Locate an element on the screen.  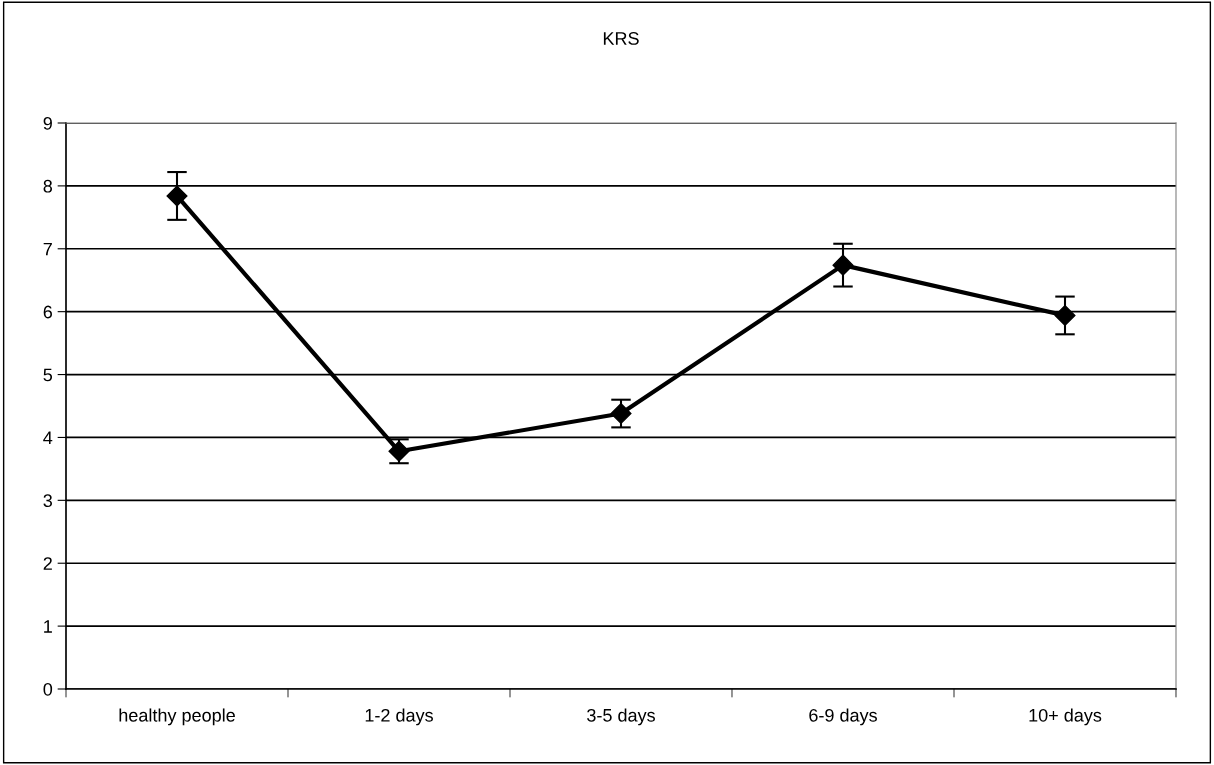
x-tick-label: 10+ days is located at coordinates (1065, 717).